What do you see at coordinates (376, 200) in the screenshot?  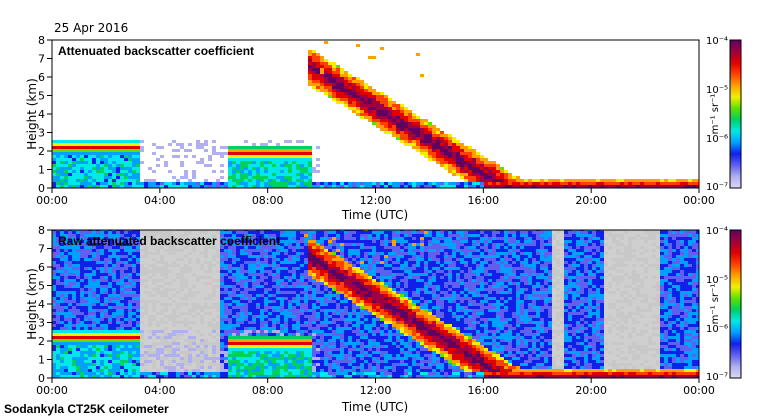 I see `x-tick-label: 12:00` at bounding box center [376, 200].